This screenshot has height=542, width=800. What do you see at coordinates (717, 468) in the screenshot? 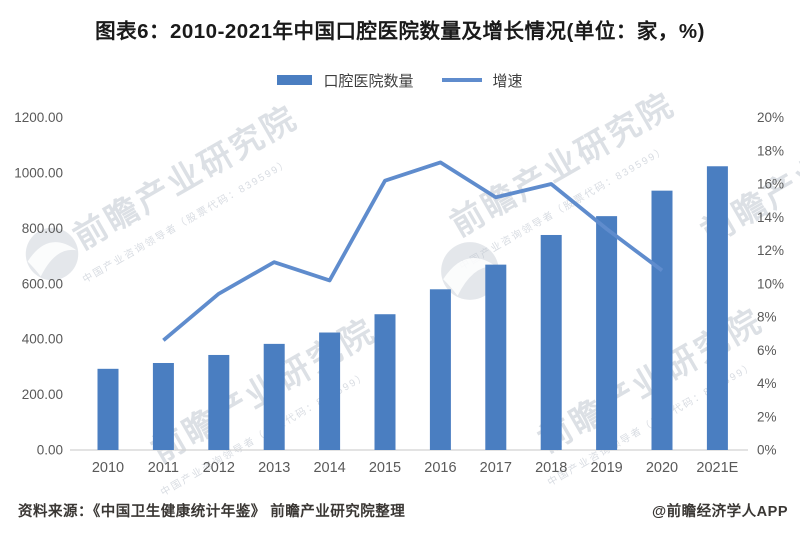
I see `x-axis-category-label: 2021E` at bounding box center [717, 468].